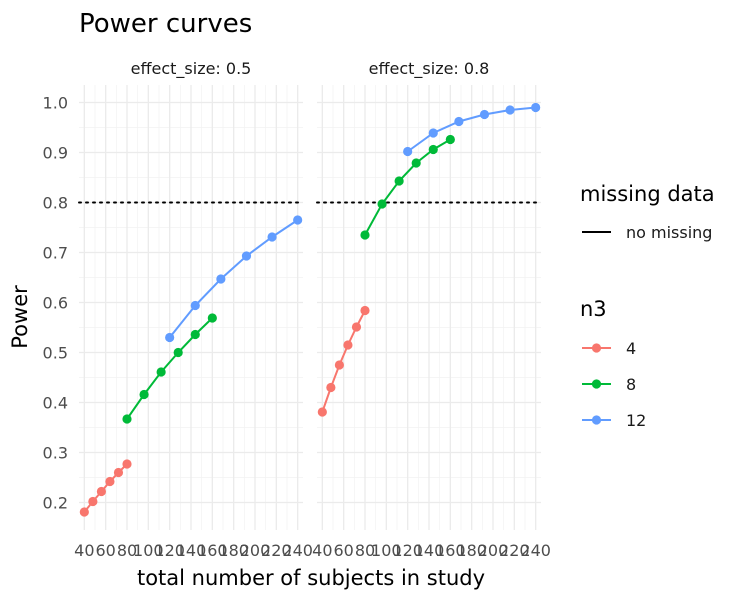 The image size is (750, 600). I want to click on legend-label-n3-4: 4, so click(631, 348).